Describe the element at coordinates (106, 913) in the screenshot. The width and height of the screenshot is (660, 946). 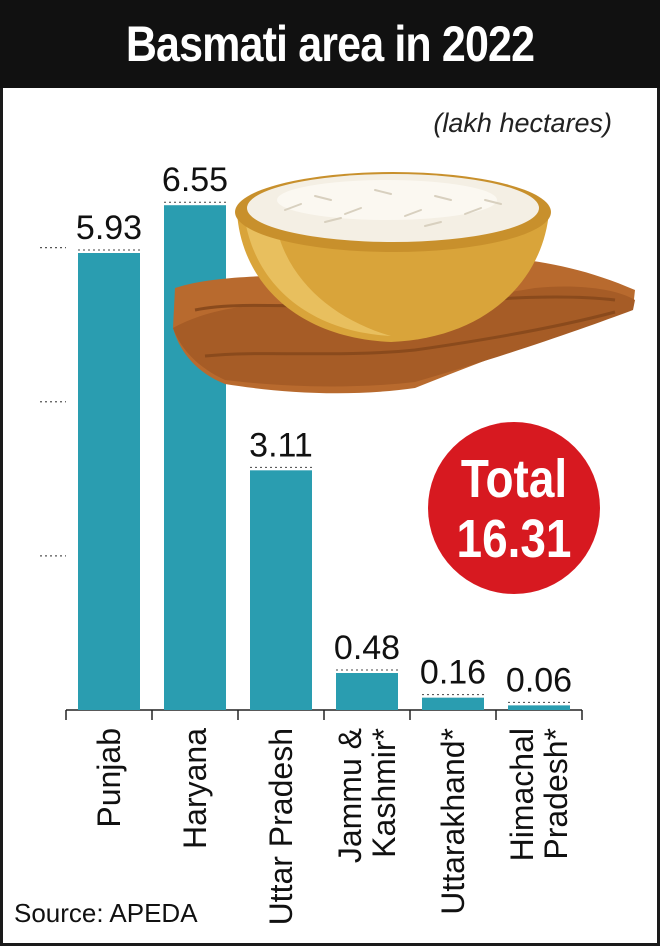
I see `source-note: Source: APEDA` at that location.